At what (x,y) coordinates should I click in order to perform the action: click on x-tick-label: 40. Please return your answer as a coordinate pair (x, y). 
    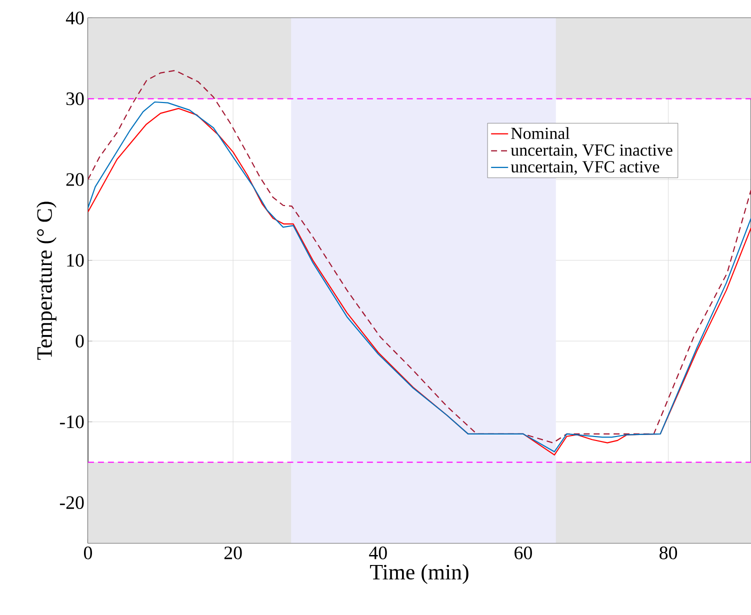
    Looking at the image, I should click on (378, 553).